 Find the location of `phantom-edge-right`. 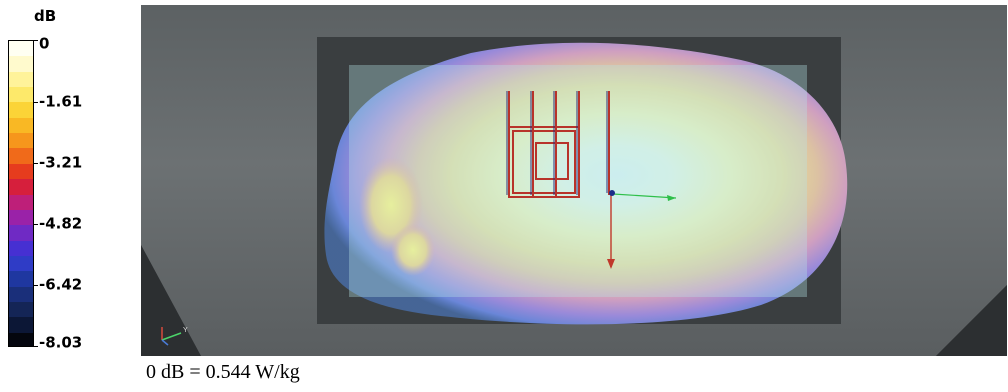

phantom-edge-right is located at coordinates (971, 320).